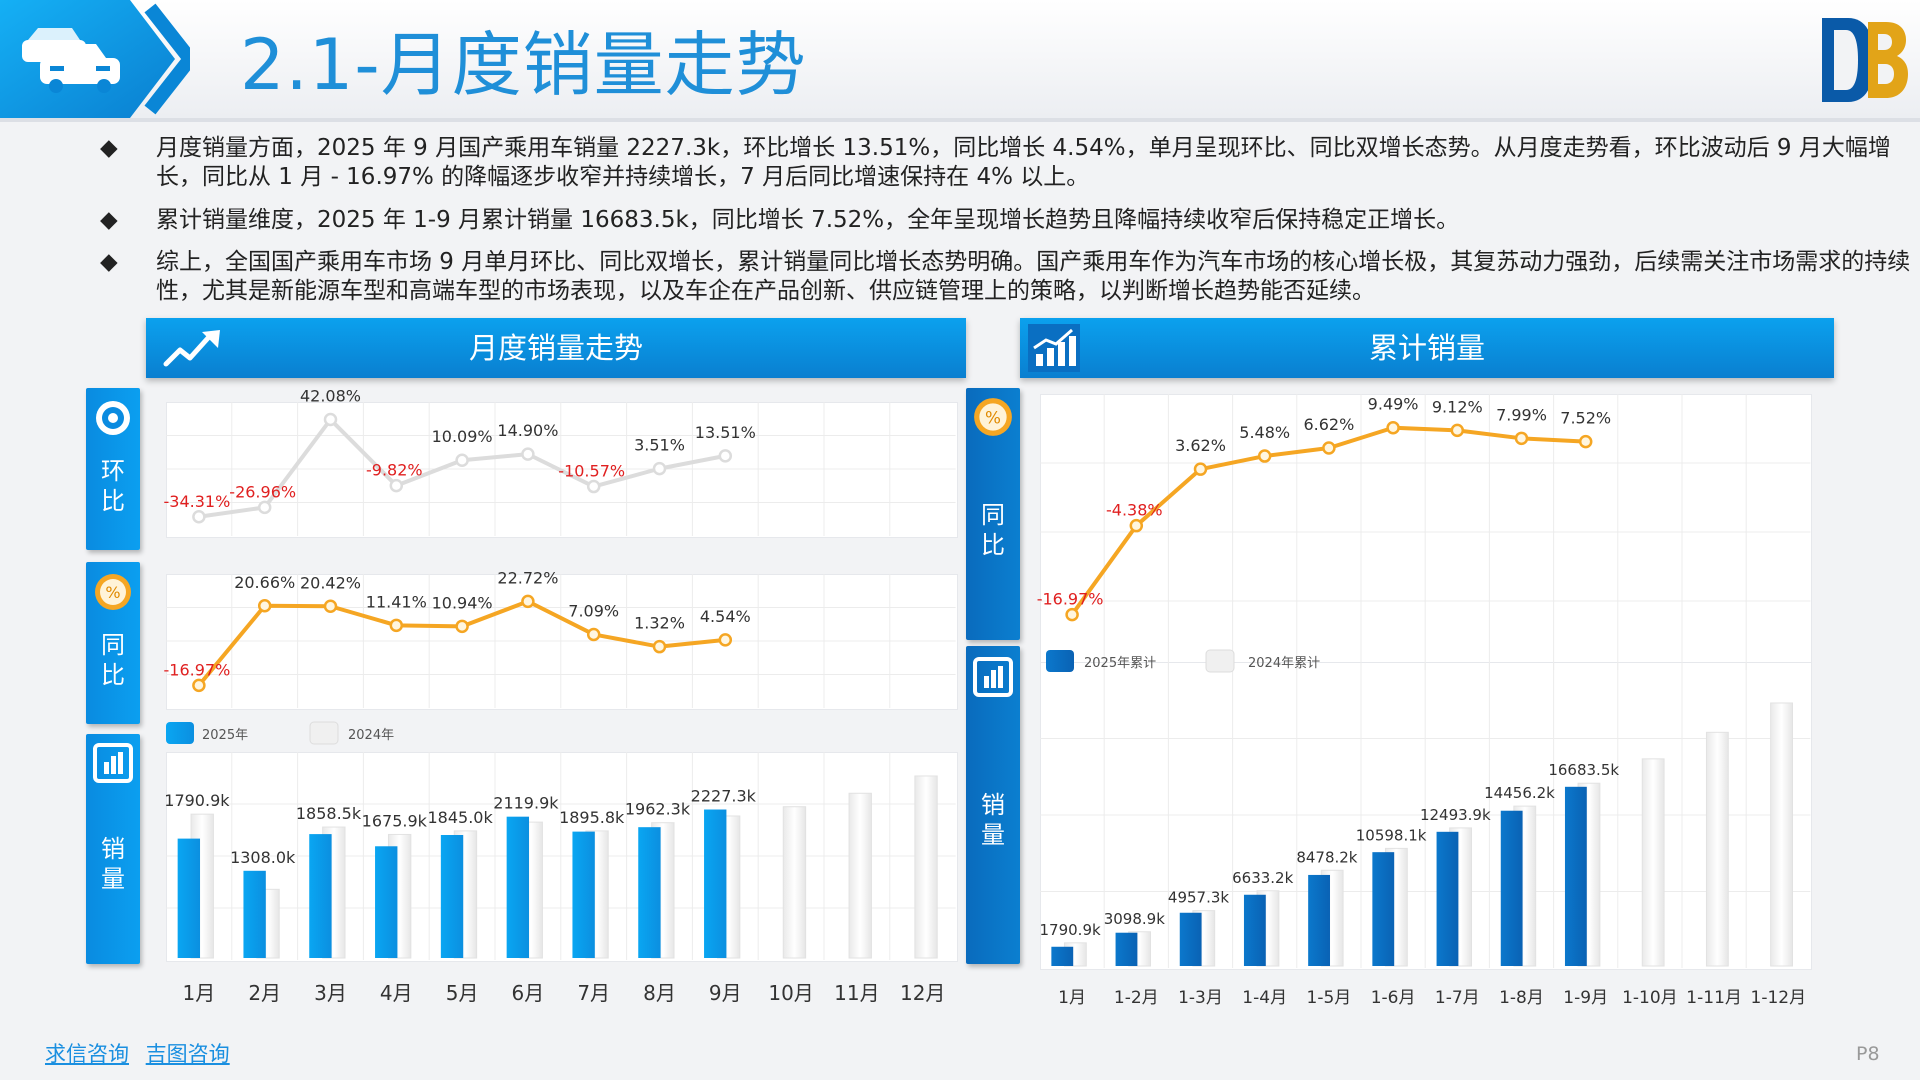  I want to click on sales-data-label: 1675.9k, so click(395, 820).